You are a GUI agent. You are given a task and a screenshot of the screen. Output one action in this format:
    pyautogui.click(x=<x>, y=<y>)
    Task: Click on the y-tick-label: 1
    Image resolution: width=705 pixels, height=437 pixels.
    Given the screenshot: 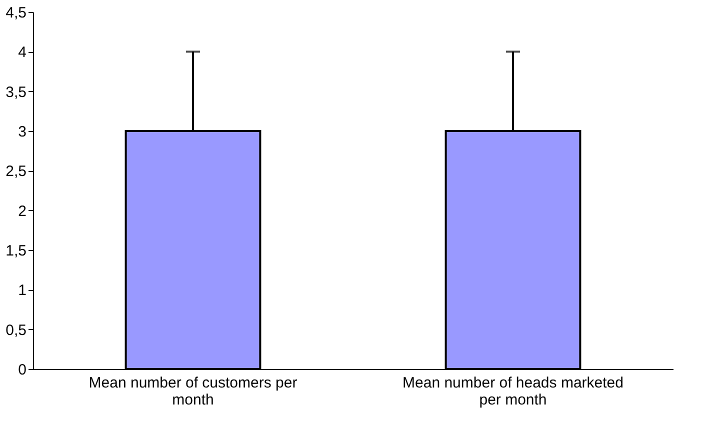 What is the action you would take?
    pyautogui.click(x=22, y=291)
    